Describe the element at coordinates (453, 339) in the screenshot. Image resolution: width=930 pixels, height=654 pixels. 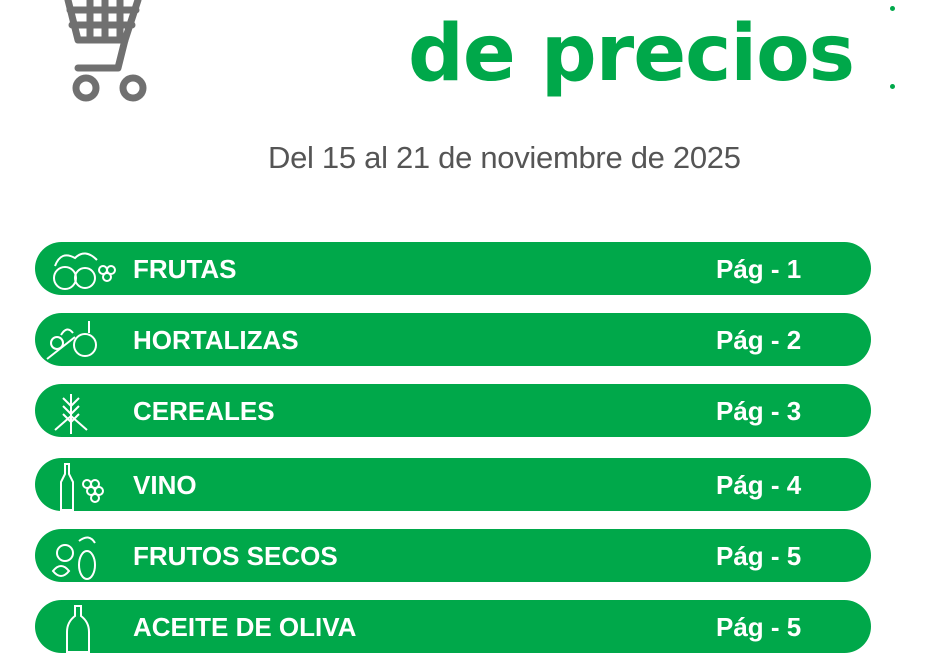
I see `section-row-hortalizas: HORTALIZAS Pág - 2` at that location.